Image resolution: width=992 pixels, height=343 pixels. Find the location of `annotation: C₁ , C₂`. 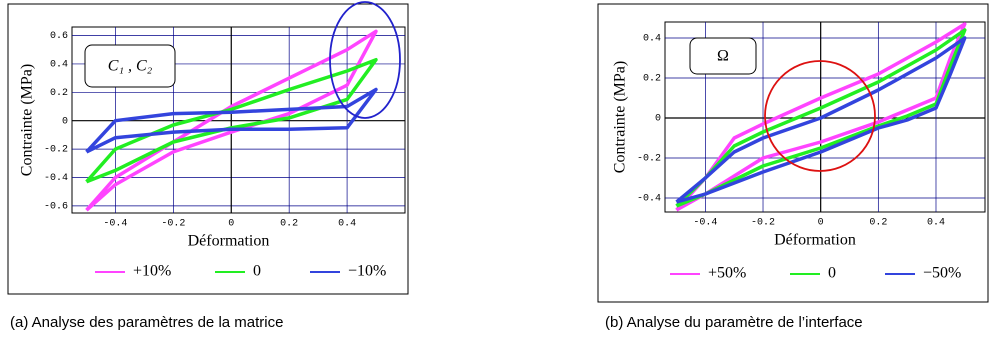

annotation: C₁ , C₂ is located at coordinates (130, 66).